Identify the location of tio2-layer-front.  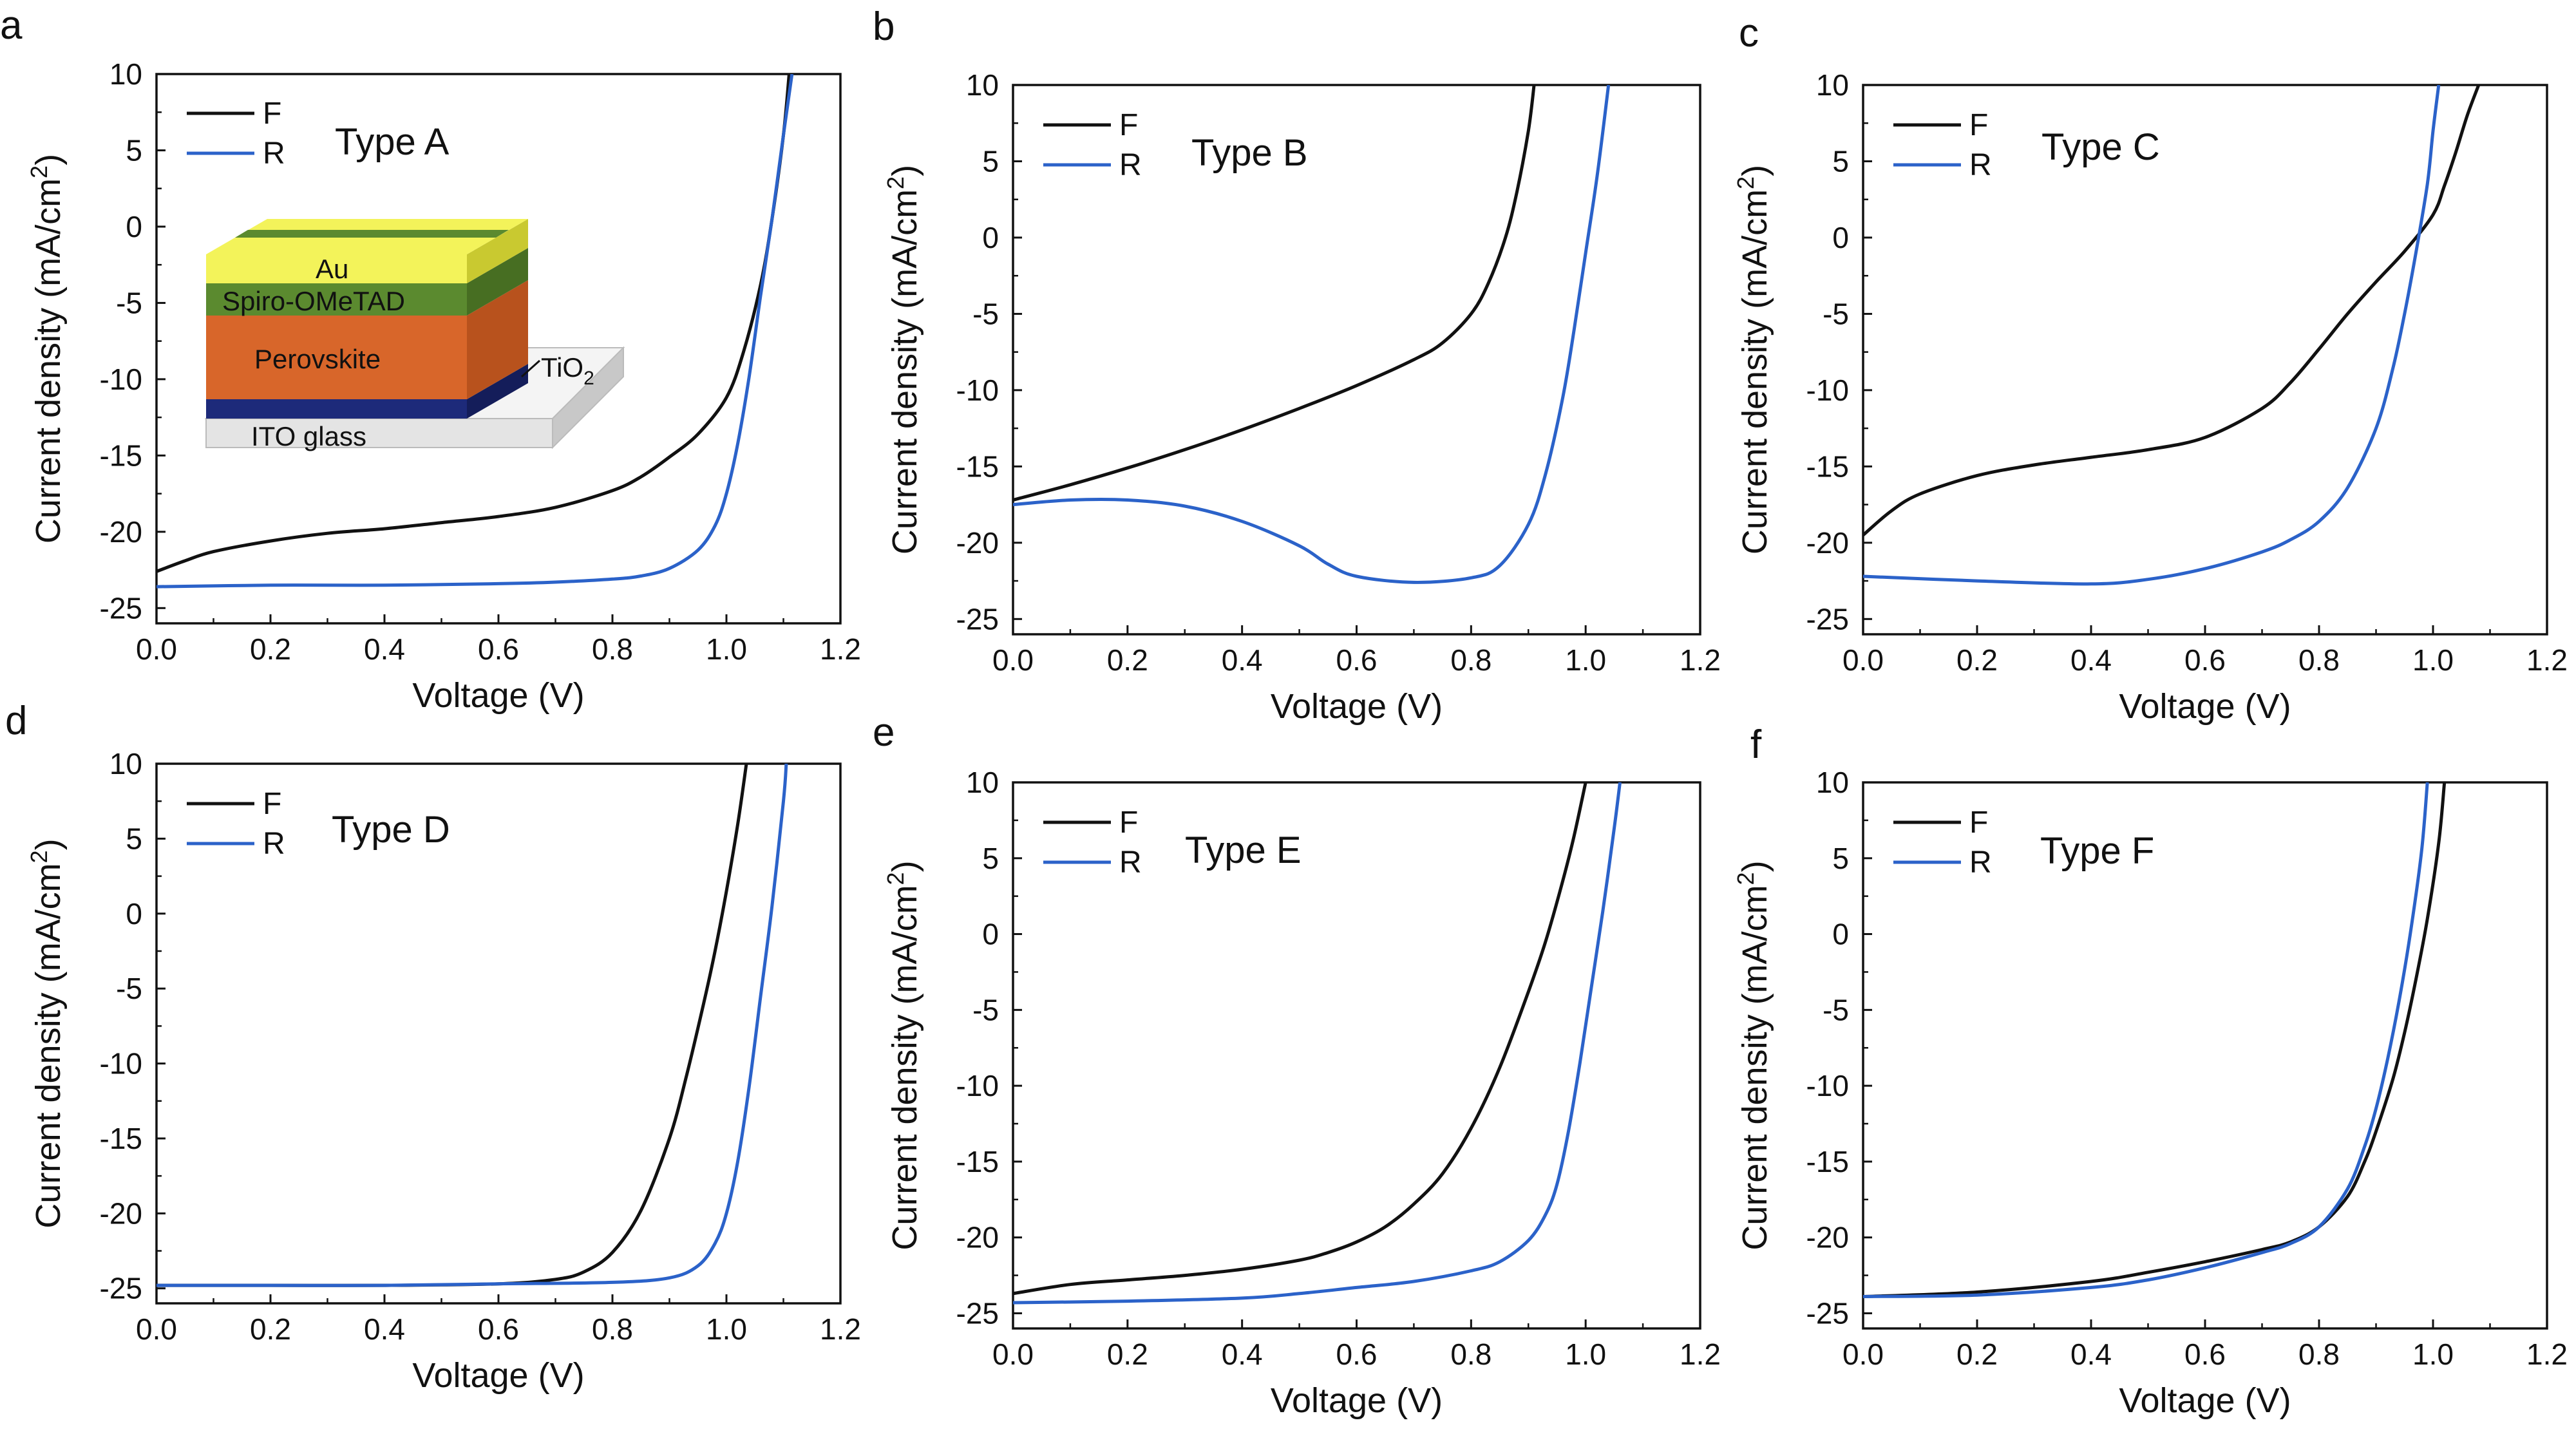
(336, 409).